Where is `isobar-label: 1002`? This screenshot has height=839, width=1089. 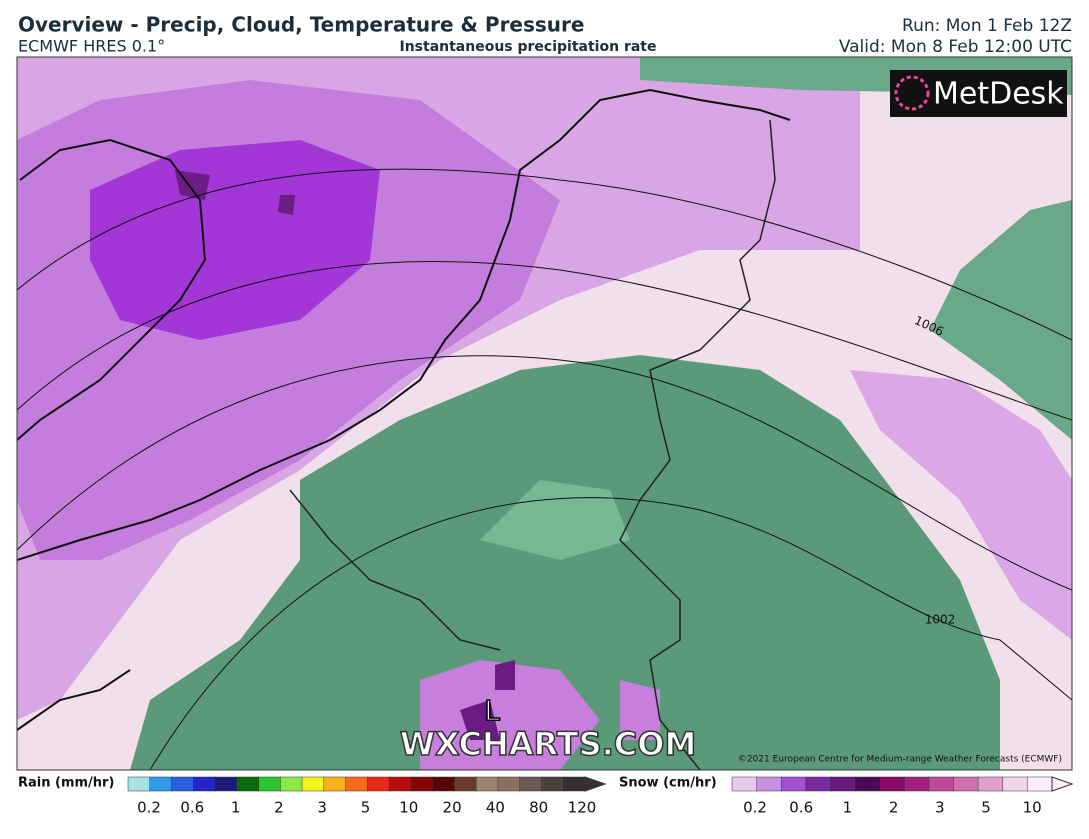 isobar-label: 1002 is located at coordinates (940, 620).